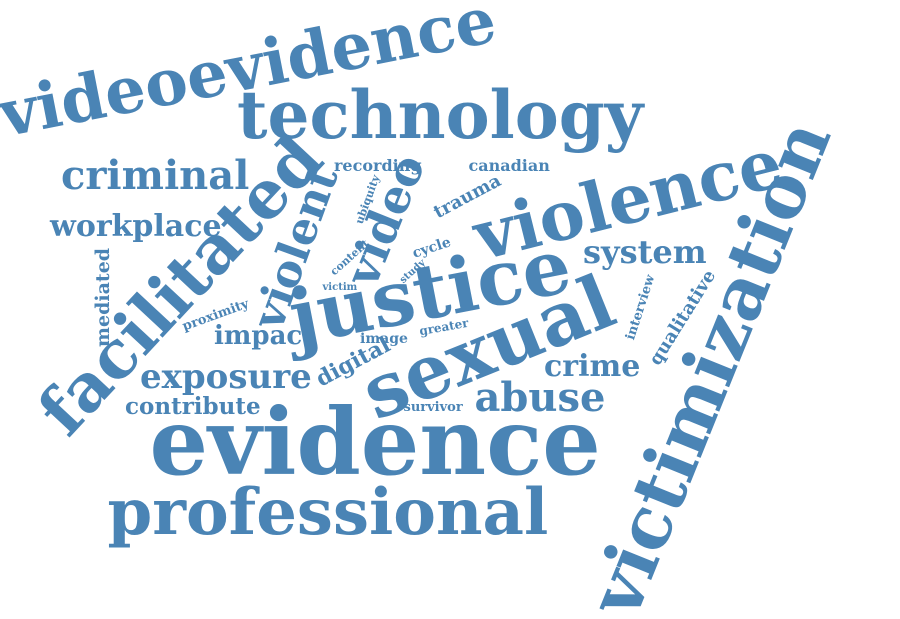  What do you see at coordinates (433, 407) in the screenshot?
I see `word-survivor: survivor` at bounding box center [433, 407].